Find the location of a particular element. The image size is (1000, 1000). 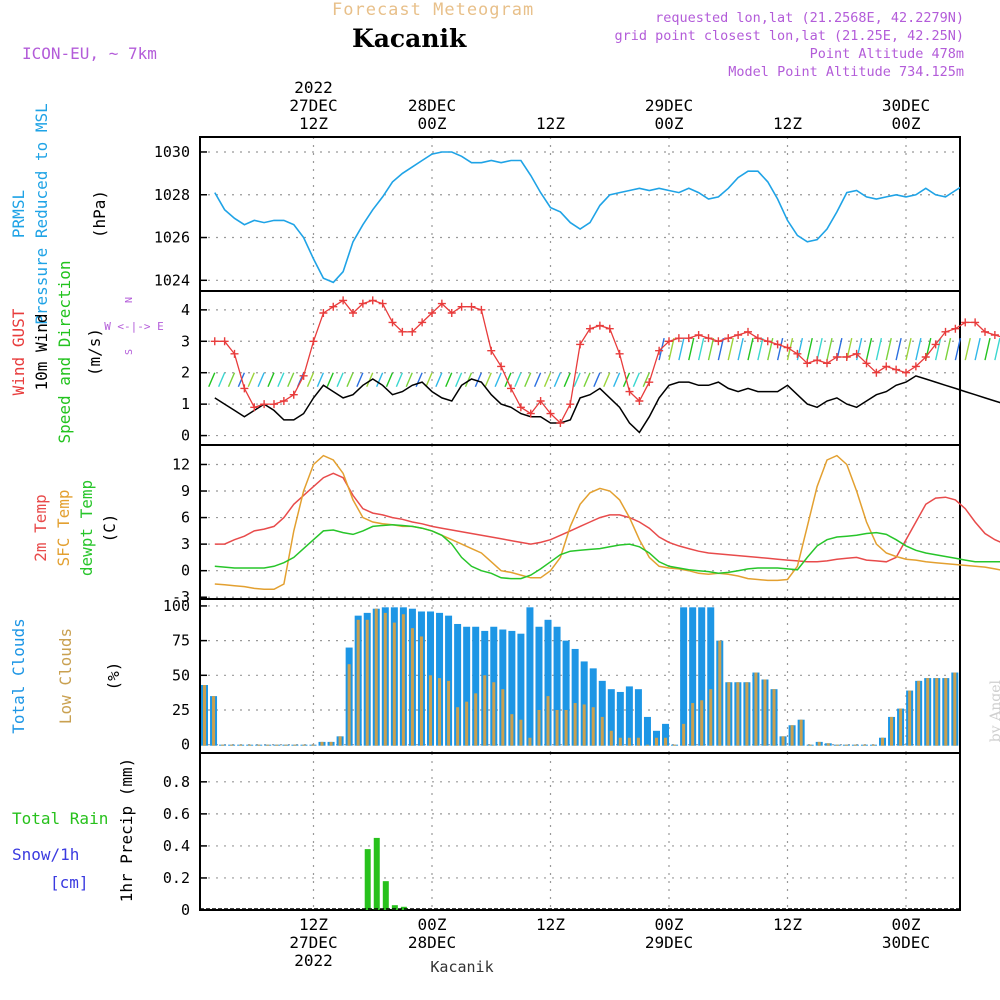

precip-legend-rain: Total Rain is located at coordinates (60, 818).